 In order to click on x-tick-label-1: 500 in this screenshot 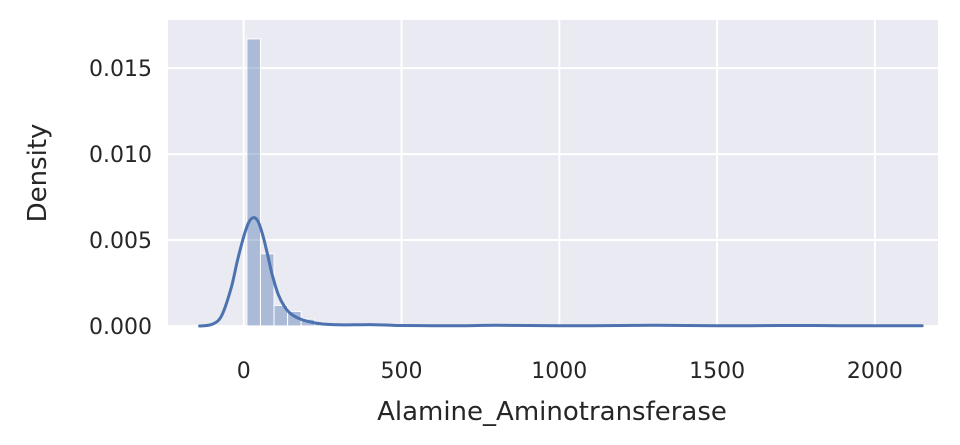, I will do `click(402, 371)`.